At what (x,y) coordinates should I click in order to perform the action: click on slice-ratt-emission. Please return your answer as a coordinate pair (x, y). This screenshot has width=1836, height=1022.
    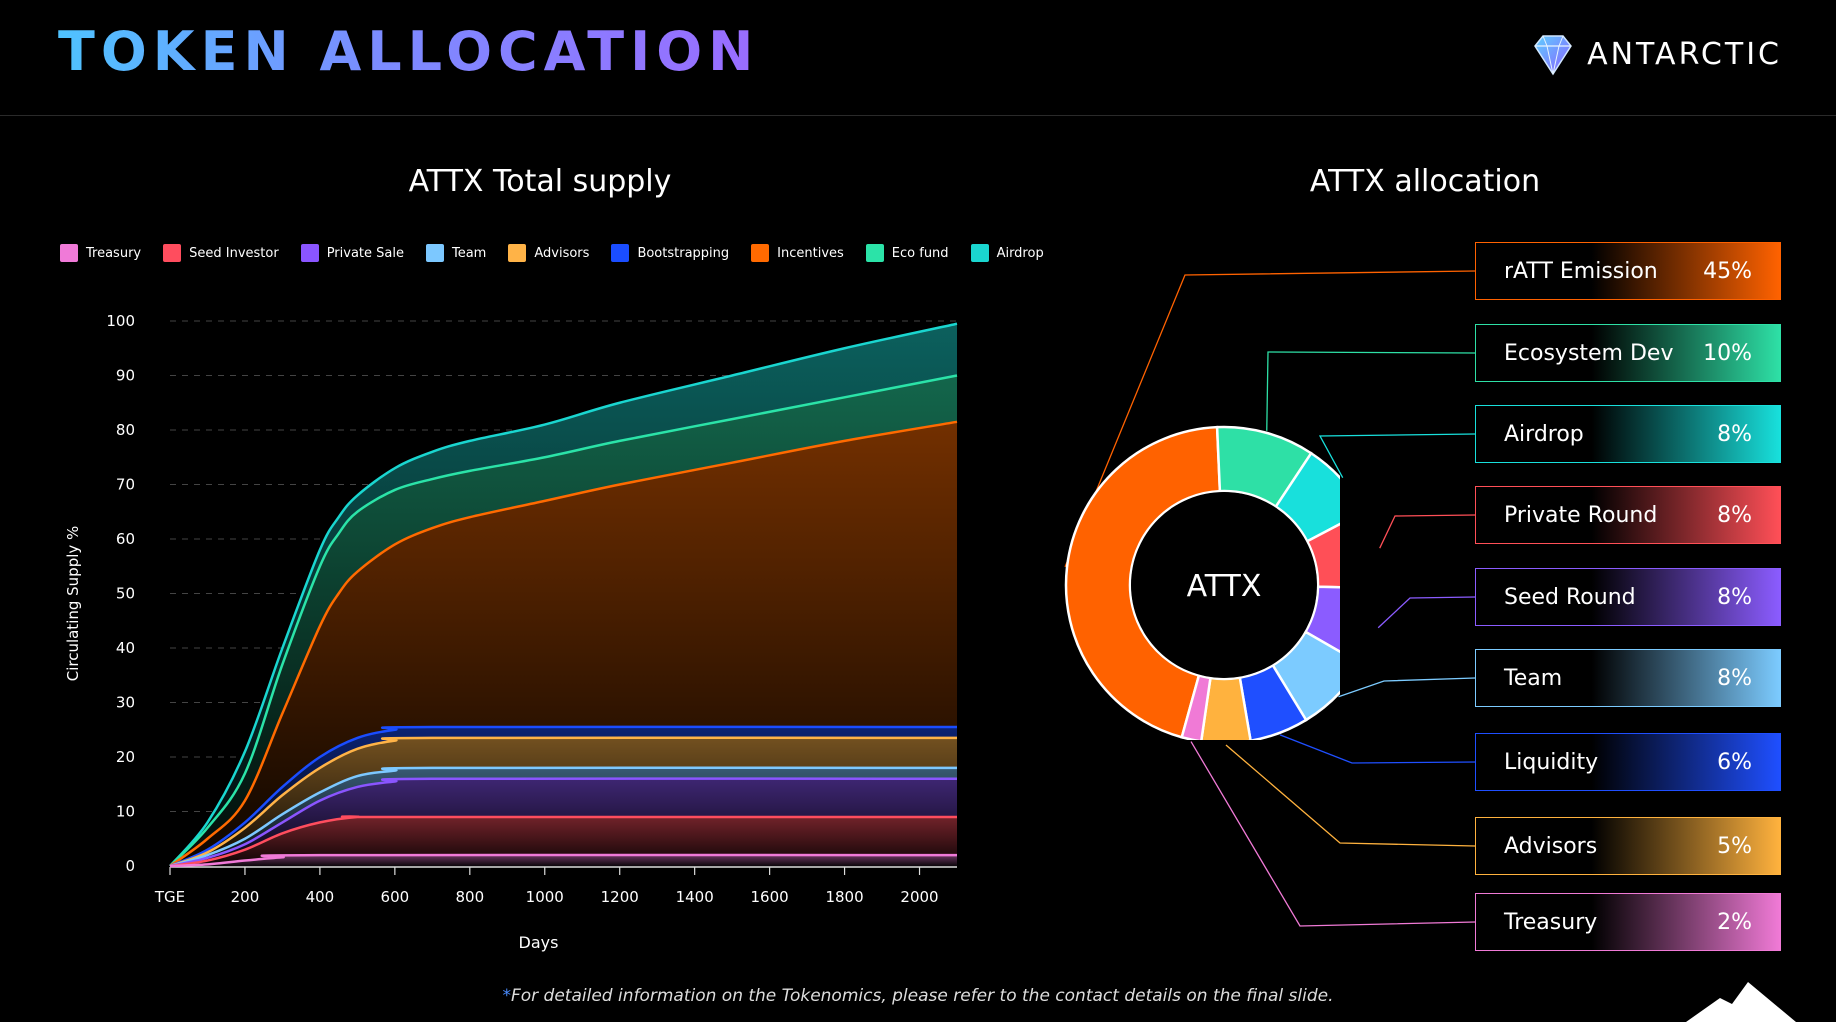
    Looking at the image, I should click on (1143, 582).